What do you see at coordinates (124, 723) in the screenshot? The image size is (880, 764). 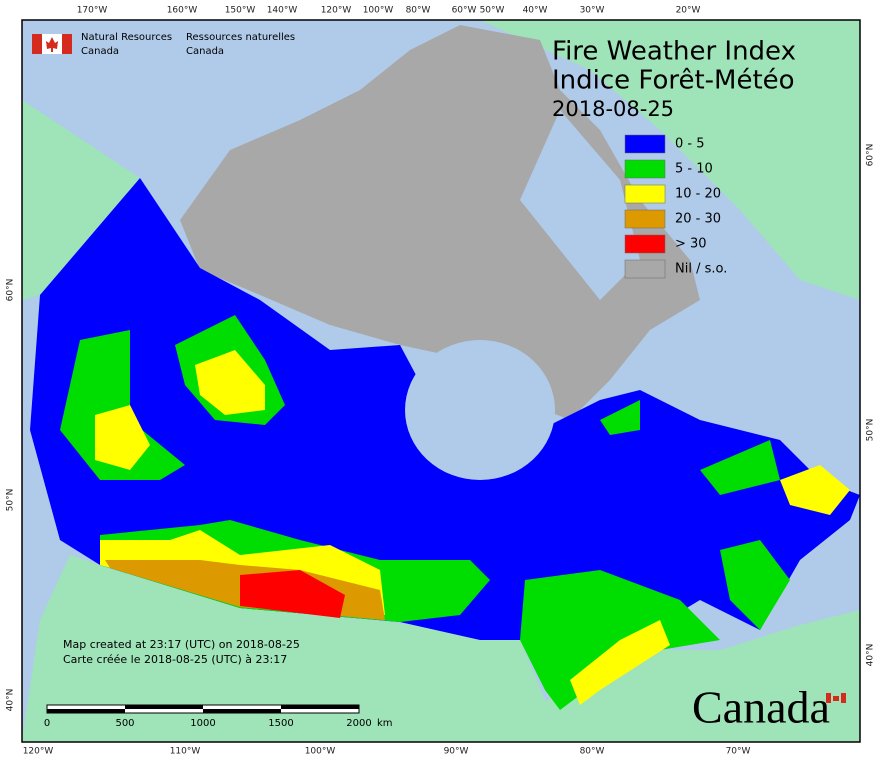 I see `scale-label: 500` at bounding box center [124, 723].